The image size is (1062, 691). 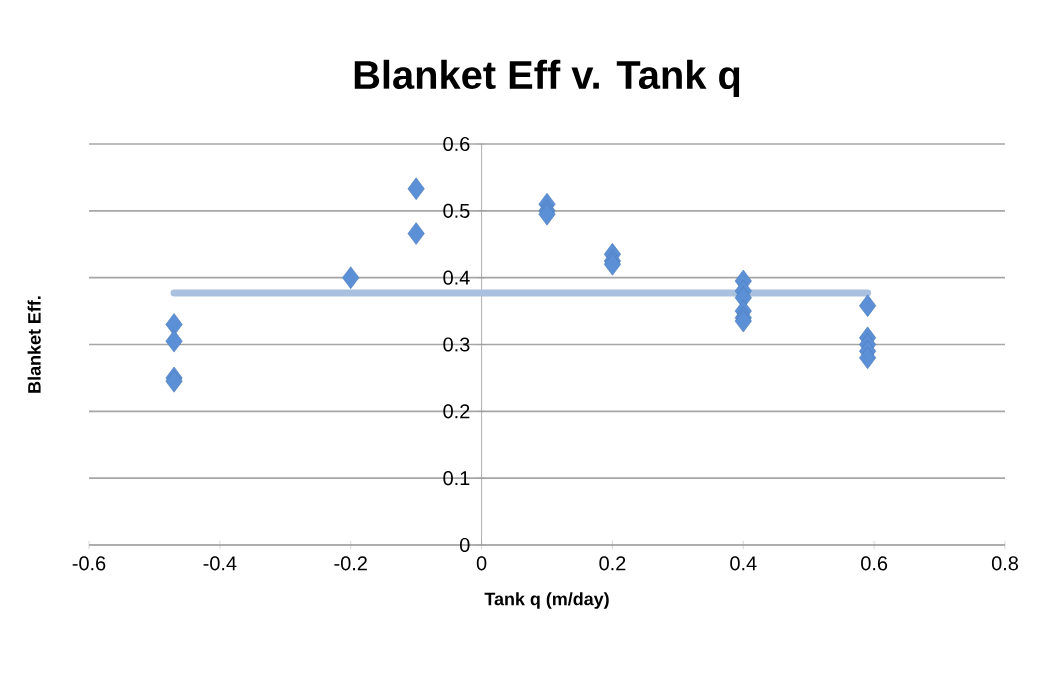 What do you see at coordinates (220, 563) in the screenshot?
I see `x-tick-label: -0.4` at bounding box center [220, 563].